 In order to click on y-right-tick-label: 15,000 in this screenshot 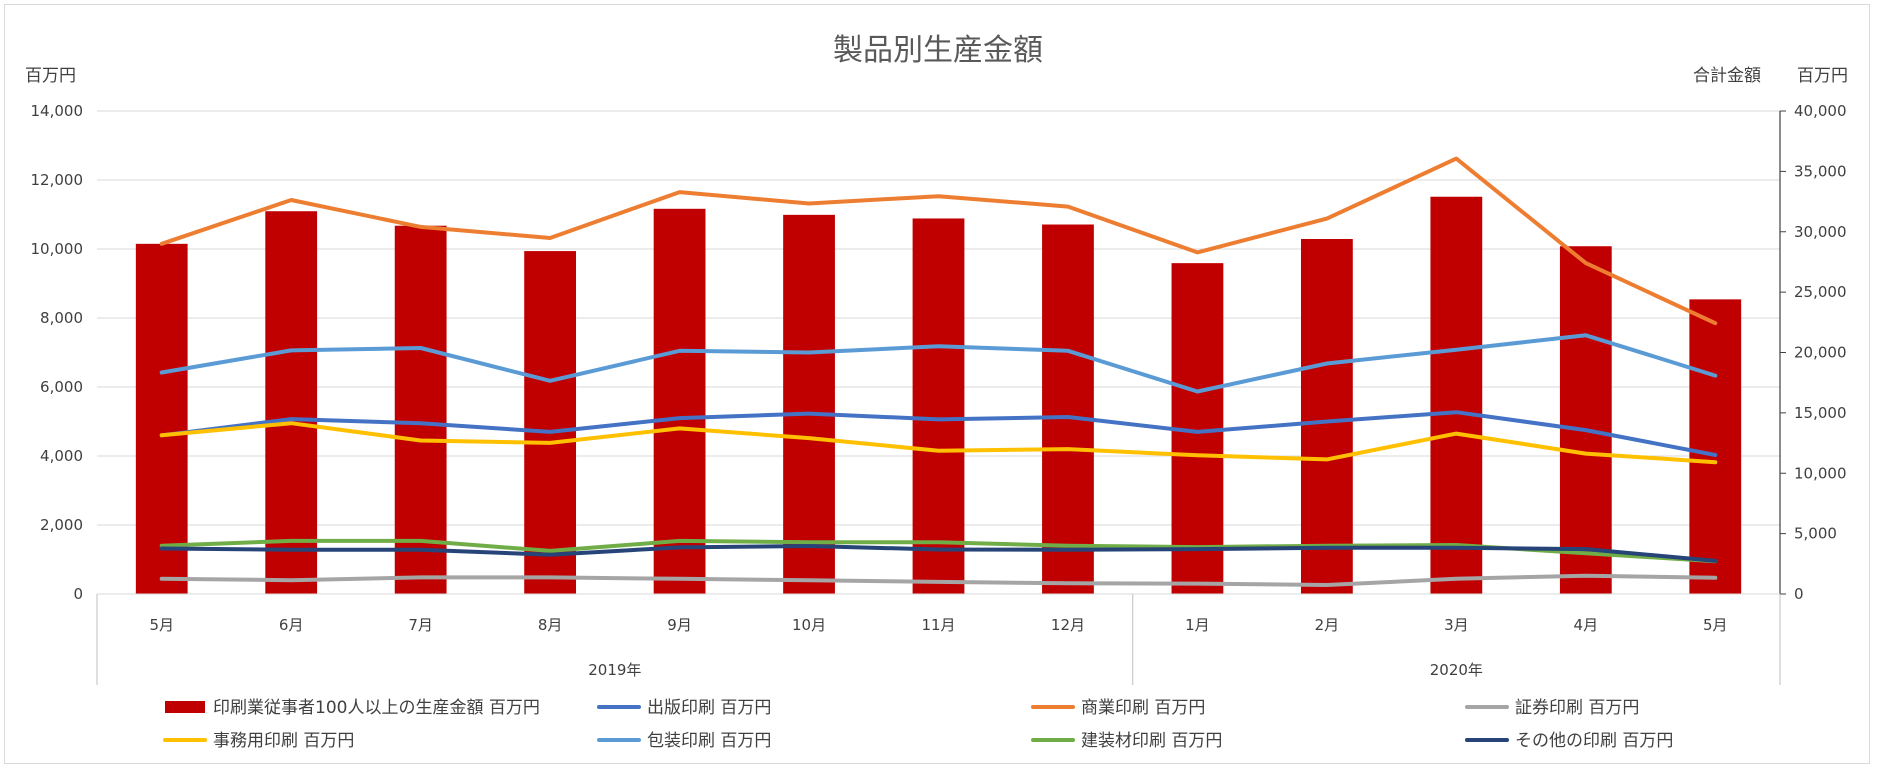, I will do `click(1820, 413)`.